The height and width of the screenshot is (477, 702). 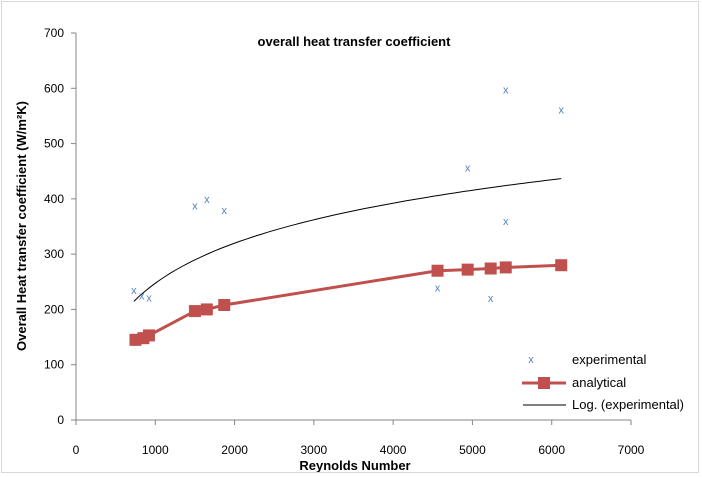 What do you see at coordinates (531, 360) in the screenshot?
I see `legend-marker-experimental: x` at bounding box center [531, 360].